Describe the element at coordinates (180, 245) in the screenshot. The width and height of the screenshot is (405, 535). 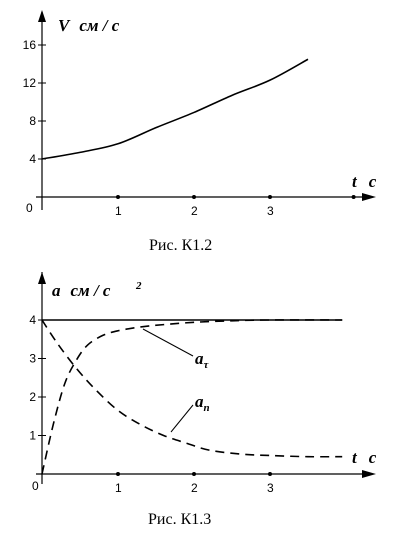
I see `figure-caption-1: Рис. К1.2` at that location.